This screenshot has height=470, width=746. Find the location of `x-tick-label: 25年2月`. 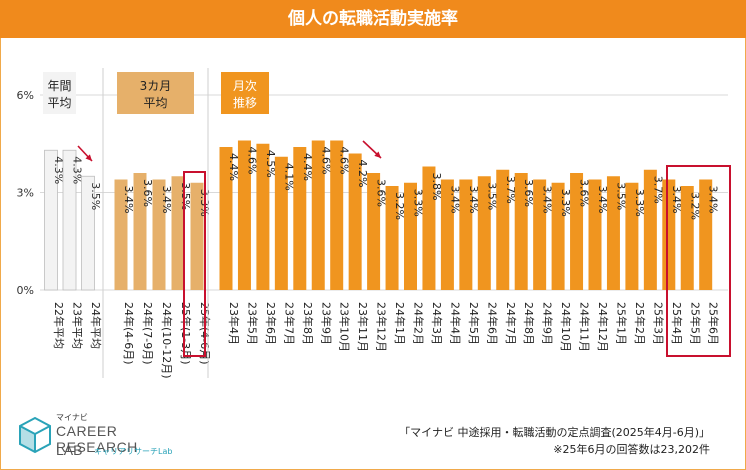

x-tick-label: 25年2月 is located at coordinates (640, 323).